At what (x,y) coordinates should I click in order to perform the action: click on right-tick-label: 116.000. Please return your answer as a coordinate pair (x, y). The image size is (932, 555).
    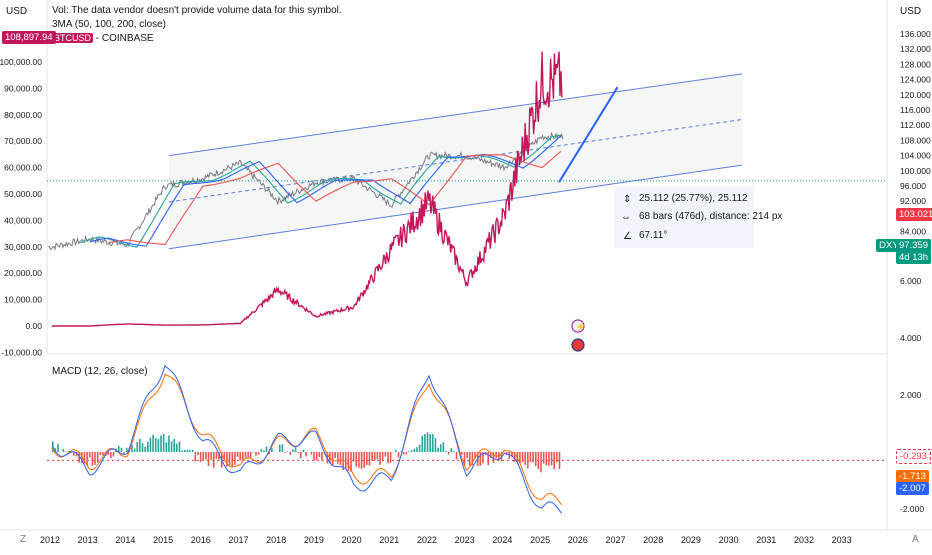
    Looking at the image, I should click on (915, 110).